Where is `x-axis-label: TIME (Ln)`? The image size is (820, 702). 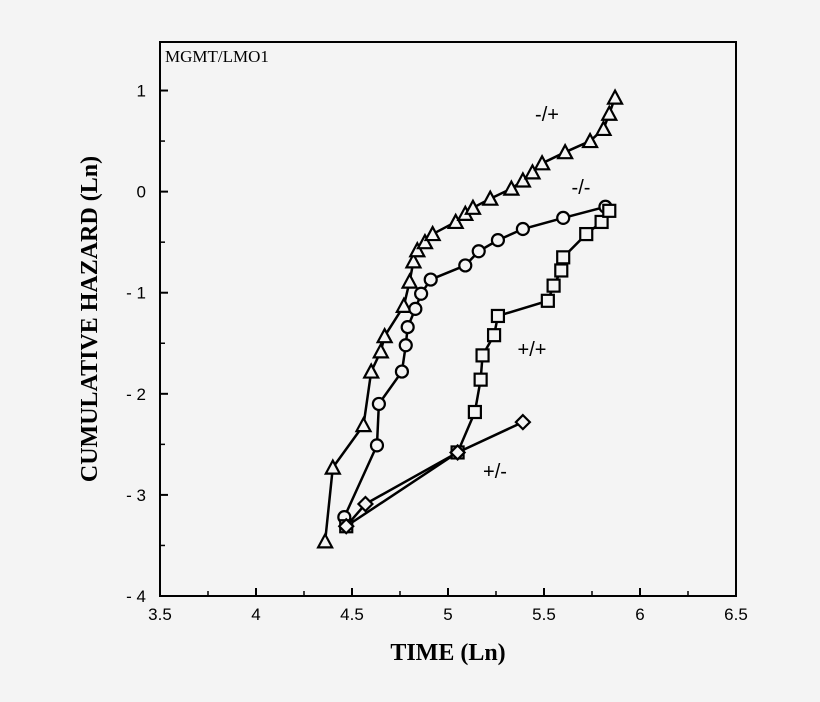 x-axis-label: TIME (Ln) is located at coordinates (447, 653).